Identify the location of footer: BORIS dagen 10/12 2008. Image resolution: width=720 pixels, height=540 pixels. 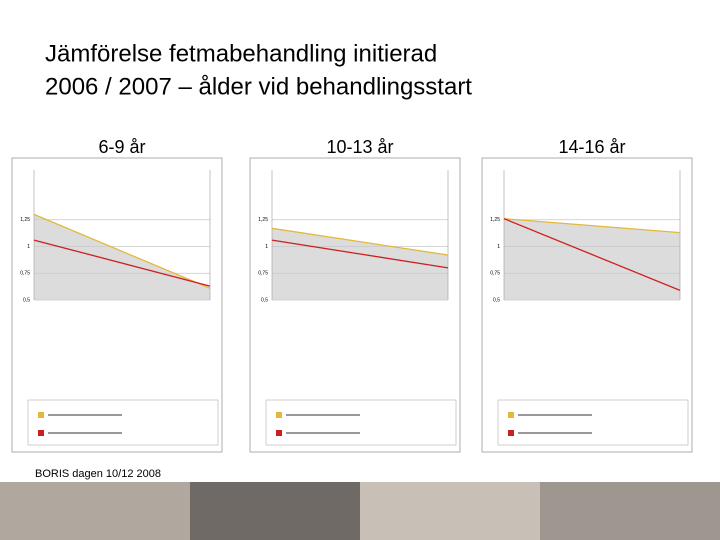
(98, 474).